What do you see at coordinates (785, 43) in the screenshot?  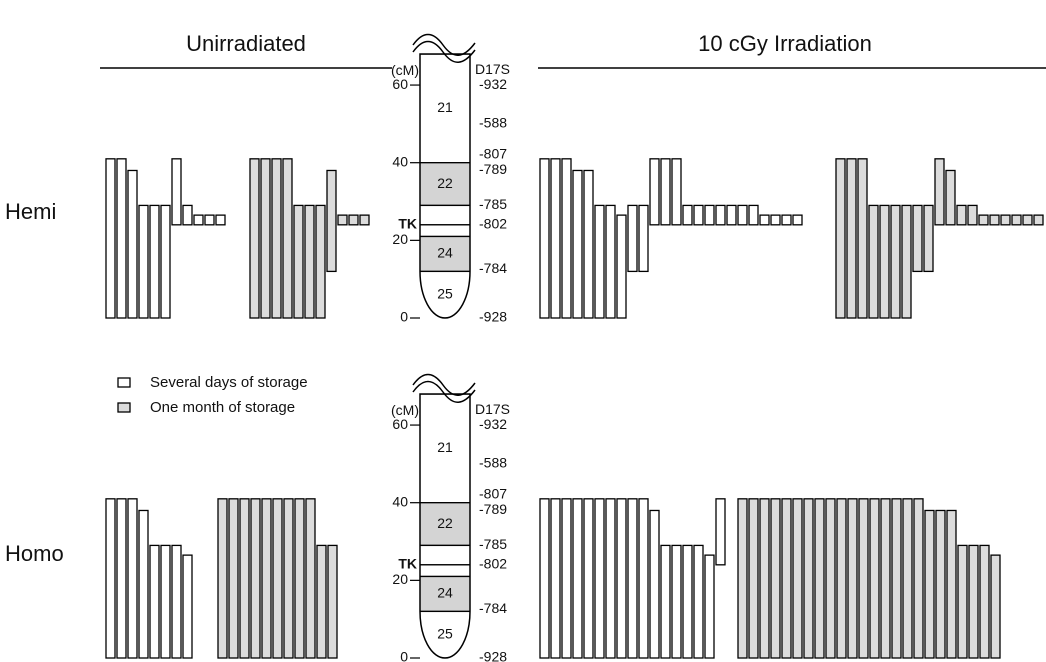 I see `column-title: 10 cGy Irradiation` at bounding box center [785, 43].